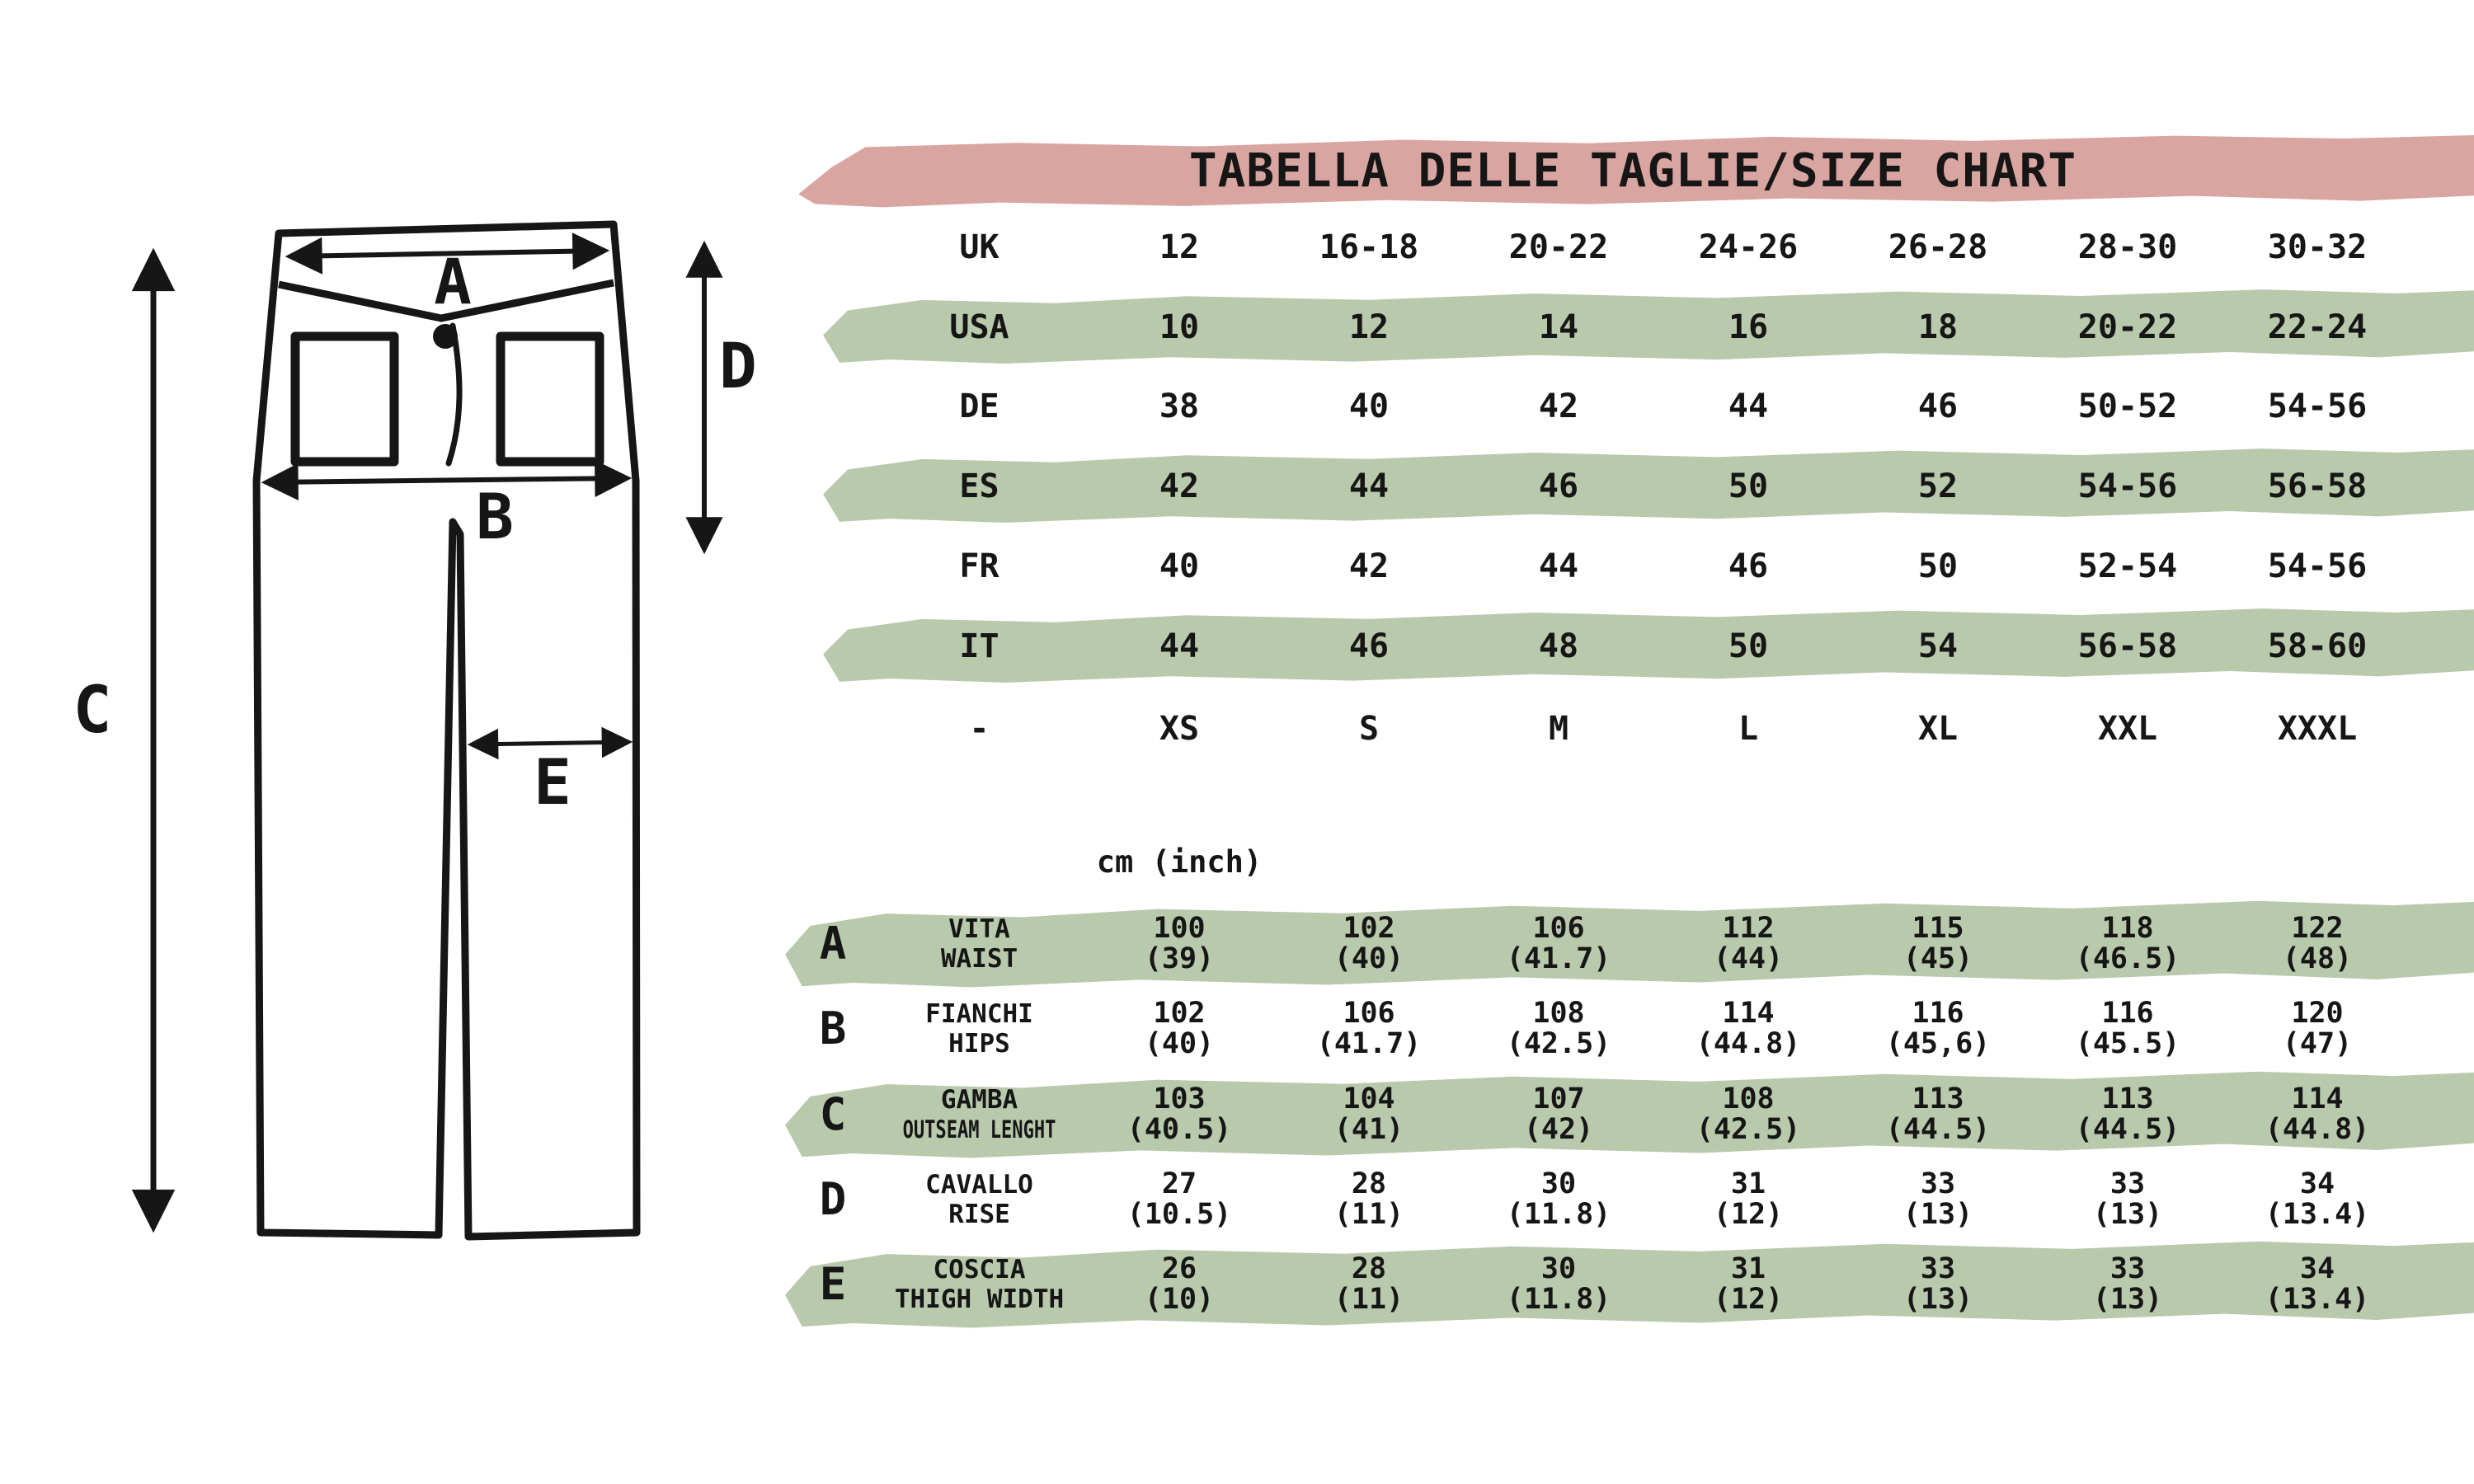  What do you see at coordinates (1938, 928) in the screenshot?
I see `value-cm: 115` at bounding box center [1938, 928].